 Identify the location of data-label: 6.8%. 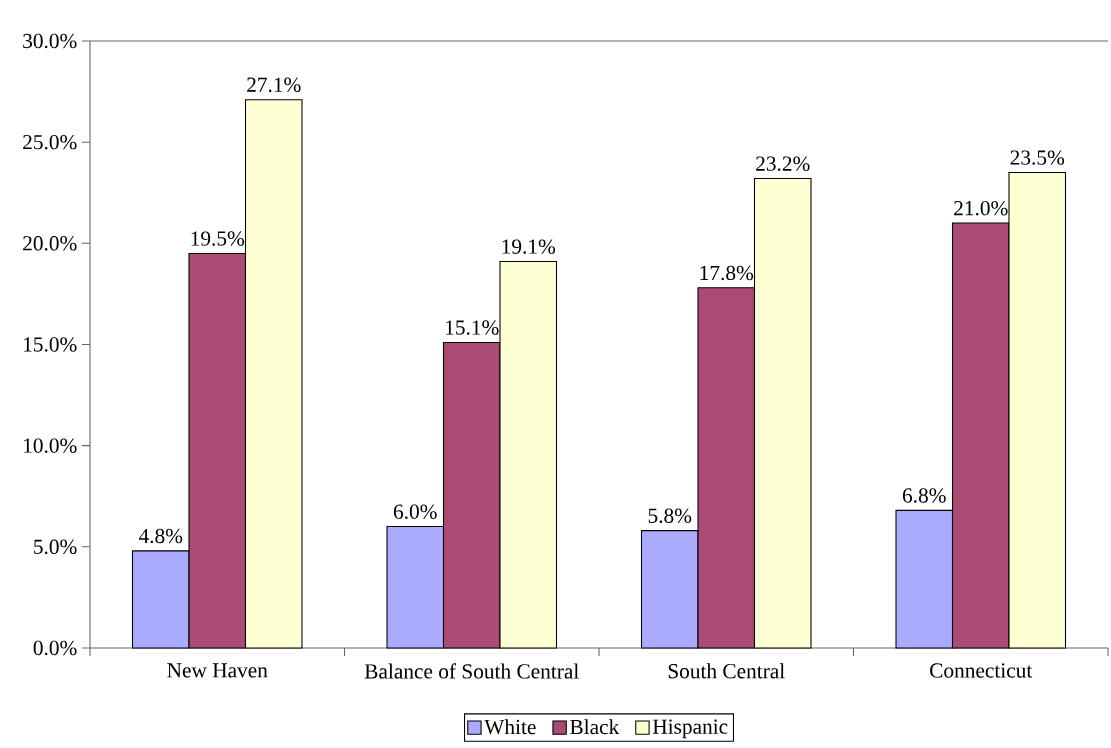
(924, 495).